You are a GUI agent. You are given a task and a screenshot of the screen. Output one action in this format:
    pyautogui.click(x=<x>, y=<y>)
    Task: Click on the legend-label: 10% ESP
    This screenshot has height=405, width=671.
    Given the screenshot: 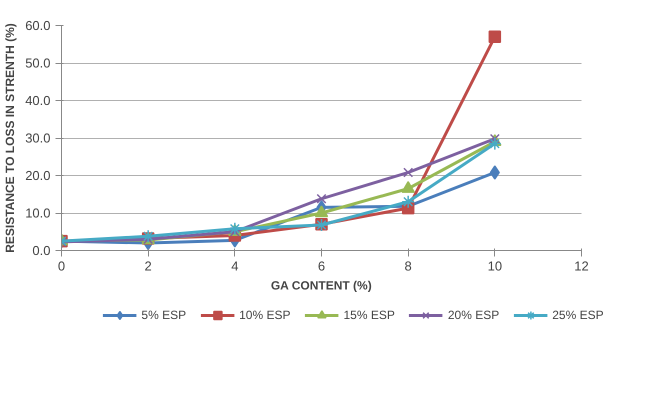 What is the action you would take?
    pyautogui.click(x=264, y=315)
    